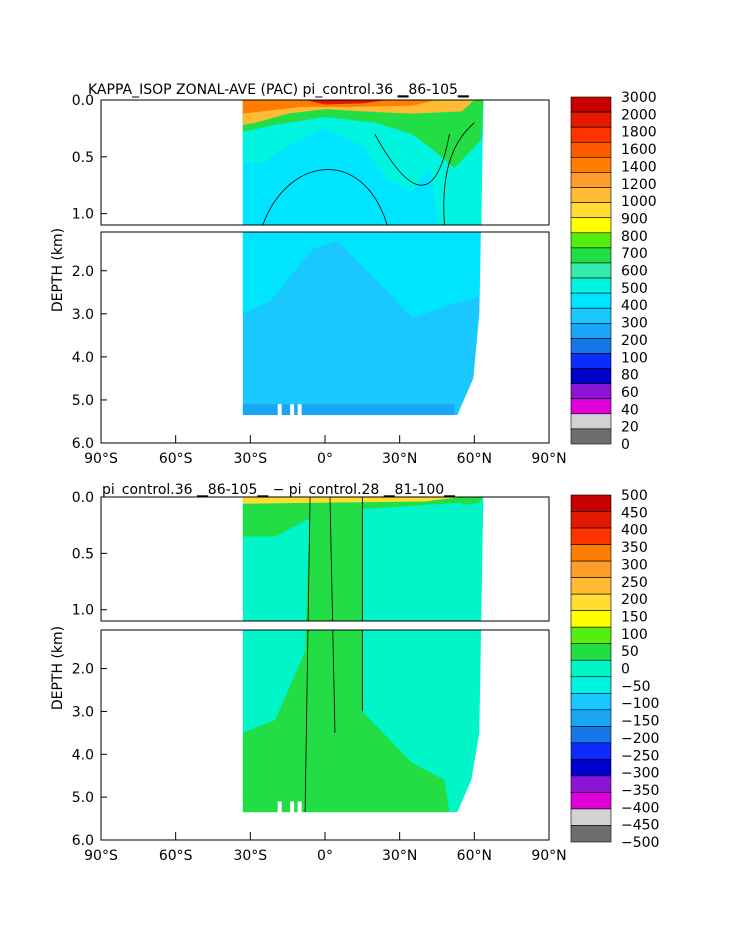  Describe the element at coordinates (634, 548) in the screenshot. I see `colorbar-label: 350` at that location.